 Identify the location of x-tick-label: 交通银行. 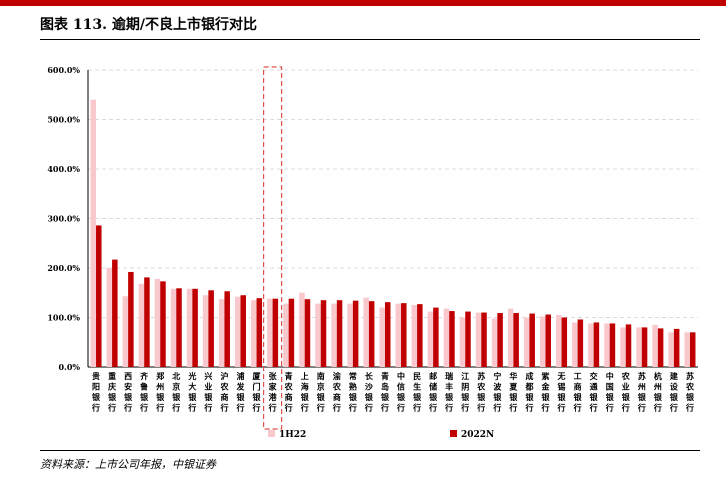
(594, 392).